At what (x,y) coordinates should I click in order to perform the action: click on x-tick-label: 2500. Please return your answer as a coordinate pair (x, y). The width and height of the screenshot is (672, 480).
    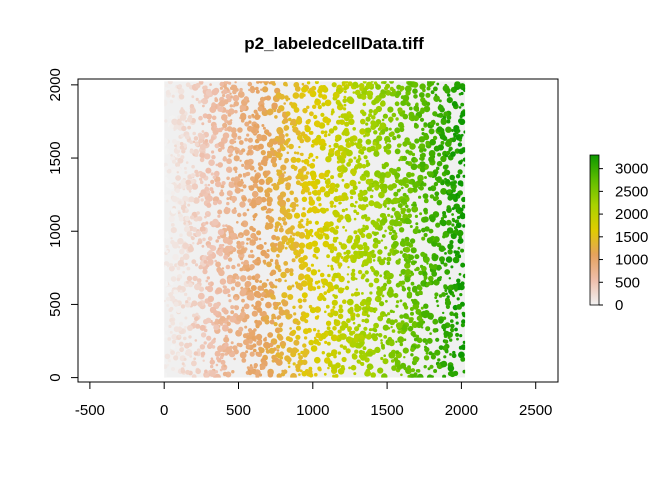
    Looking at the image, I should click on (535, 410).